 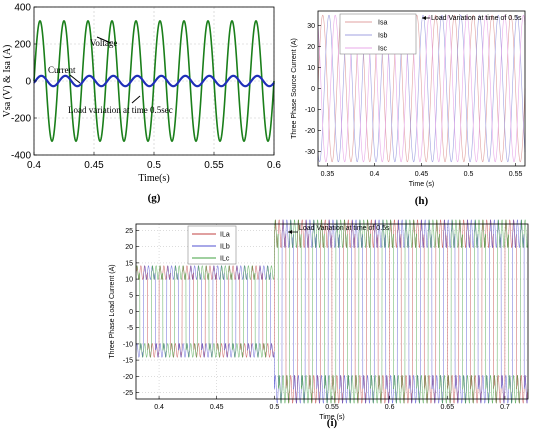 I want to click on panel-h-annotations: Load Variation at time of 0.5s, so click(x=472, y=18).